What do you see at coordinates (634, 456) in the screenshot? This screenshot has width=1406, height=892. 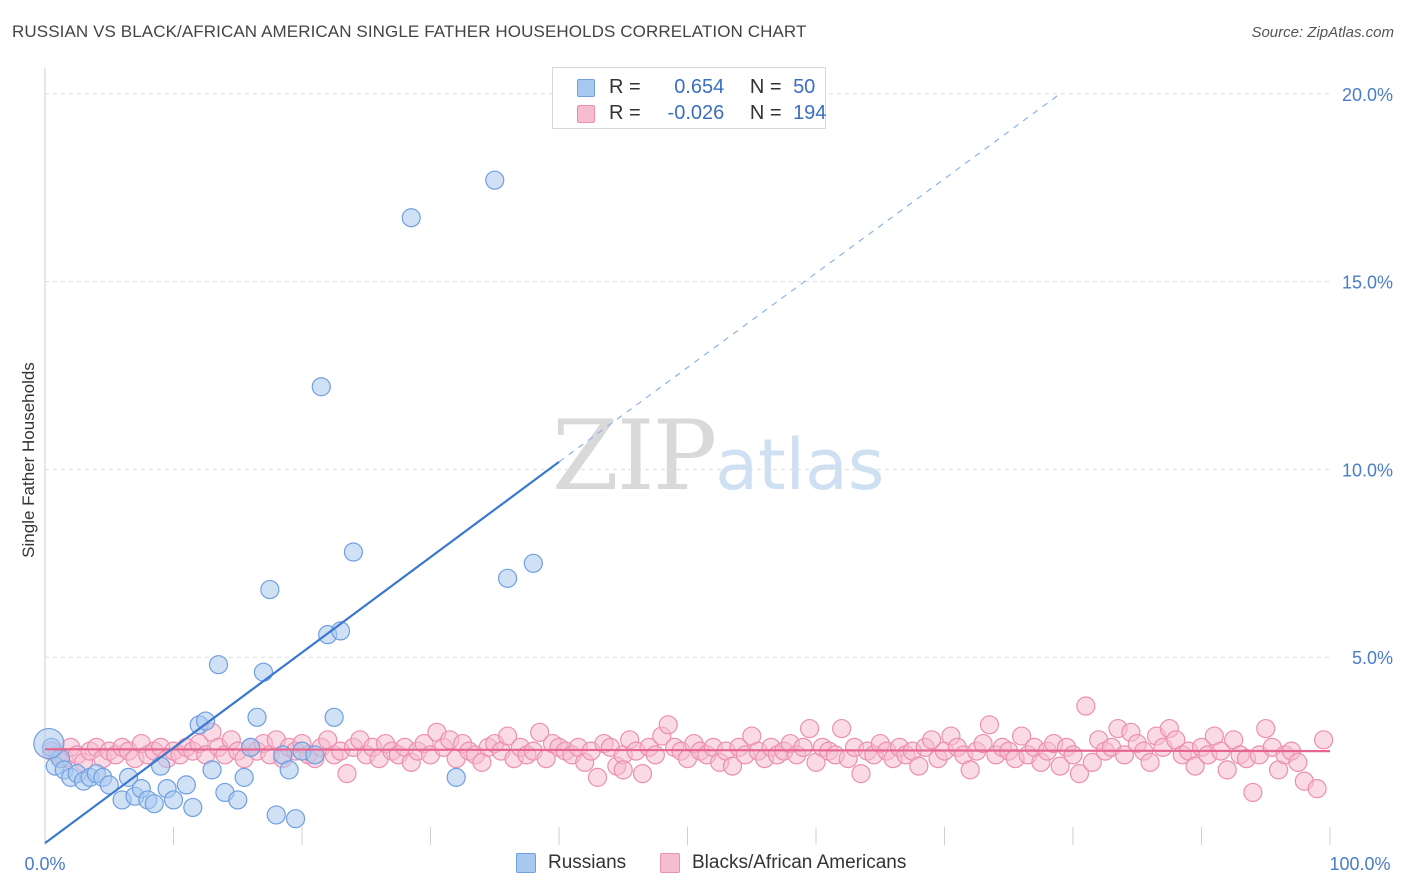 I see `watermark-zip: ZIP` at bounding box center [634, 456].